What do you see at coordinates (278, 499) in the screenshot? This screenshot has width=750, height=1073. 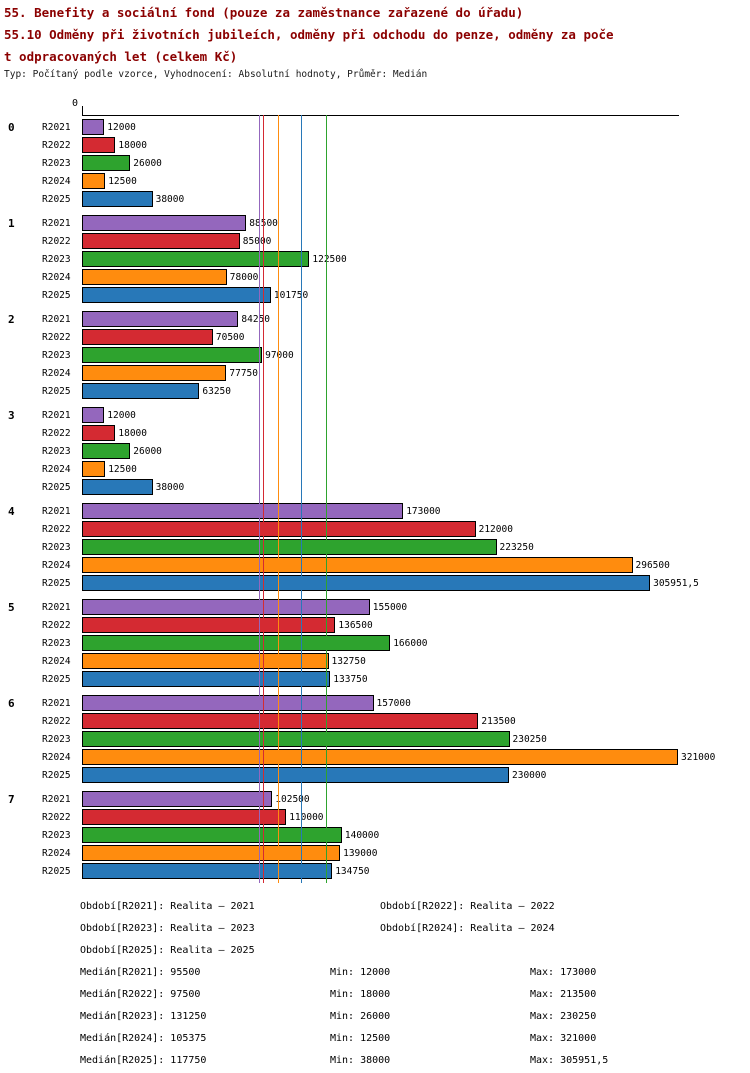 I see `median-line-R2024` at bounding box center [278, 499].